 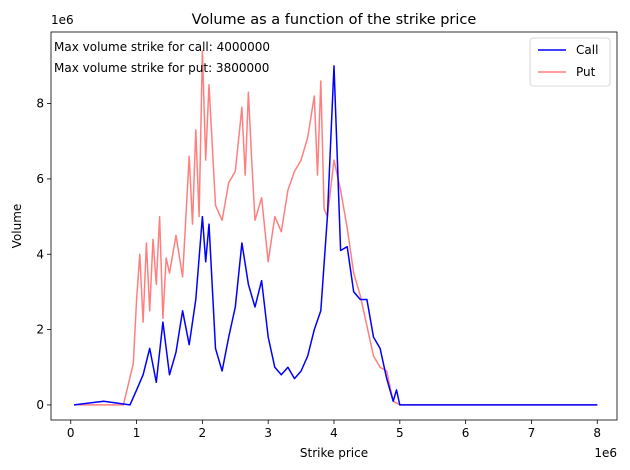 What do you see at coordinates (334, 433) in the screenshot?
I see `x-tick-label: 4` at bounding box center [334, 433].